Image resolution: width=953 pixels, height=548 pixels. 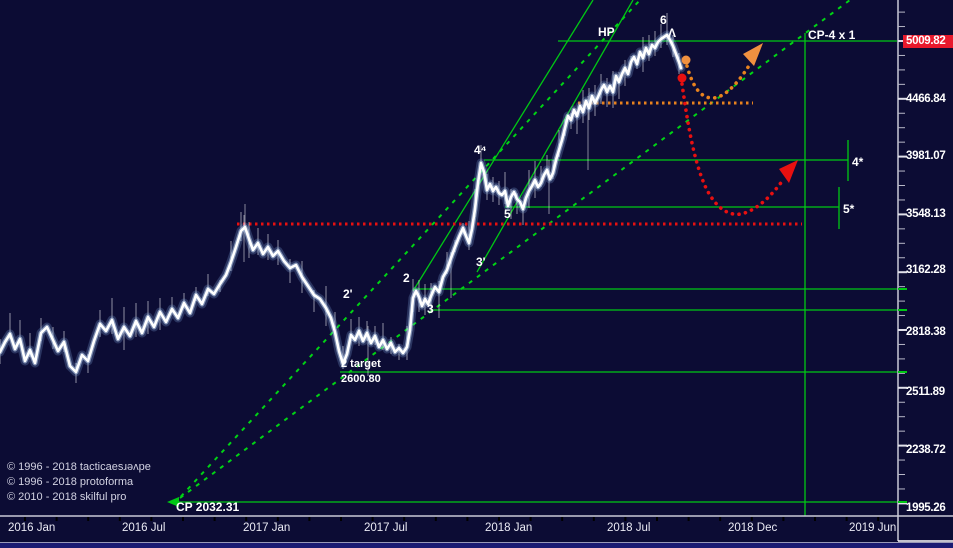 I want to click on label-2prime: 2', so click(x=348, y=294).